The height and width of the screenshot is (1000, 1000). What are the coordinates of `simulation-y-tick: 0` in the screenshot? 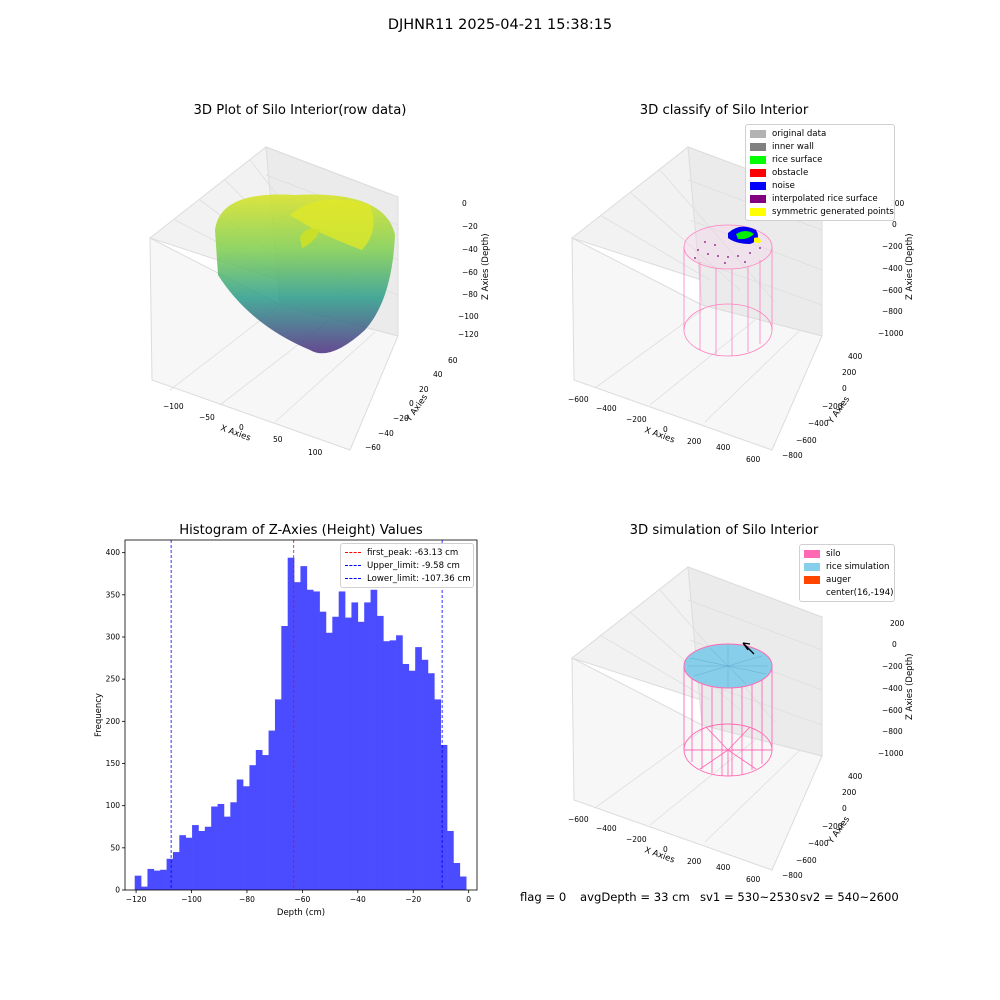 It's located at (844, 808).